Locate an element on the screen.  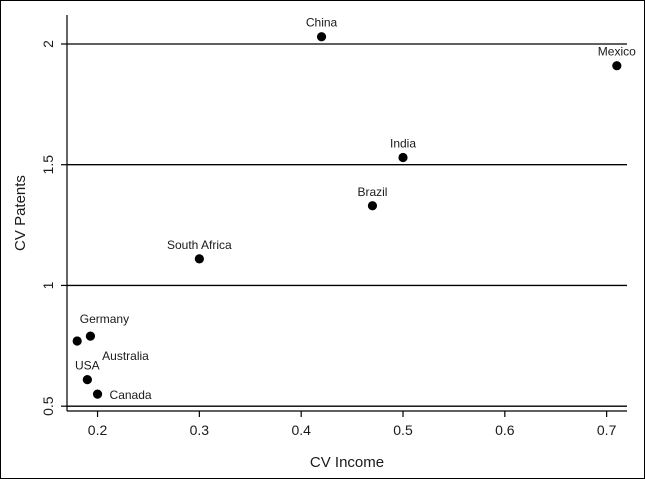
point-label: India is located at coordinates (403, 143).